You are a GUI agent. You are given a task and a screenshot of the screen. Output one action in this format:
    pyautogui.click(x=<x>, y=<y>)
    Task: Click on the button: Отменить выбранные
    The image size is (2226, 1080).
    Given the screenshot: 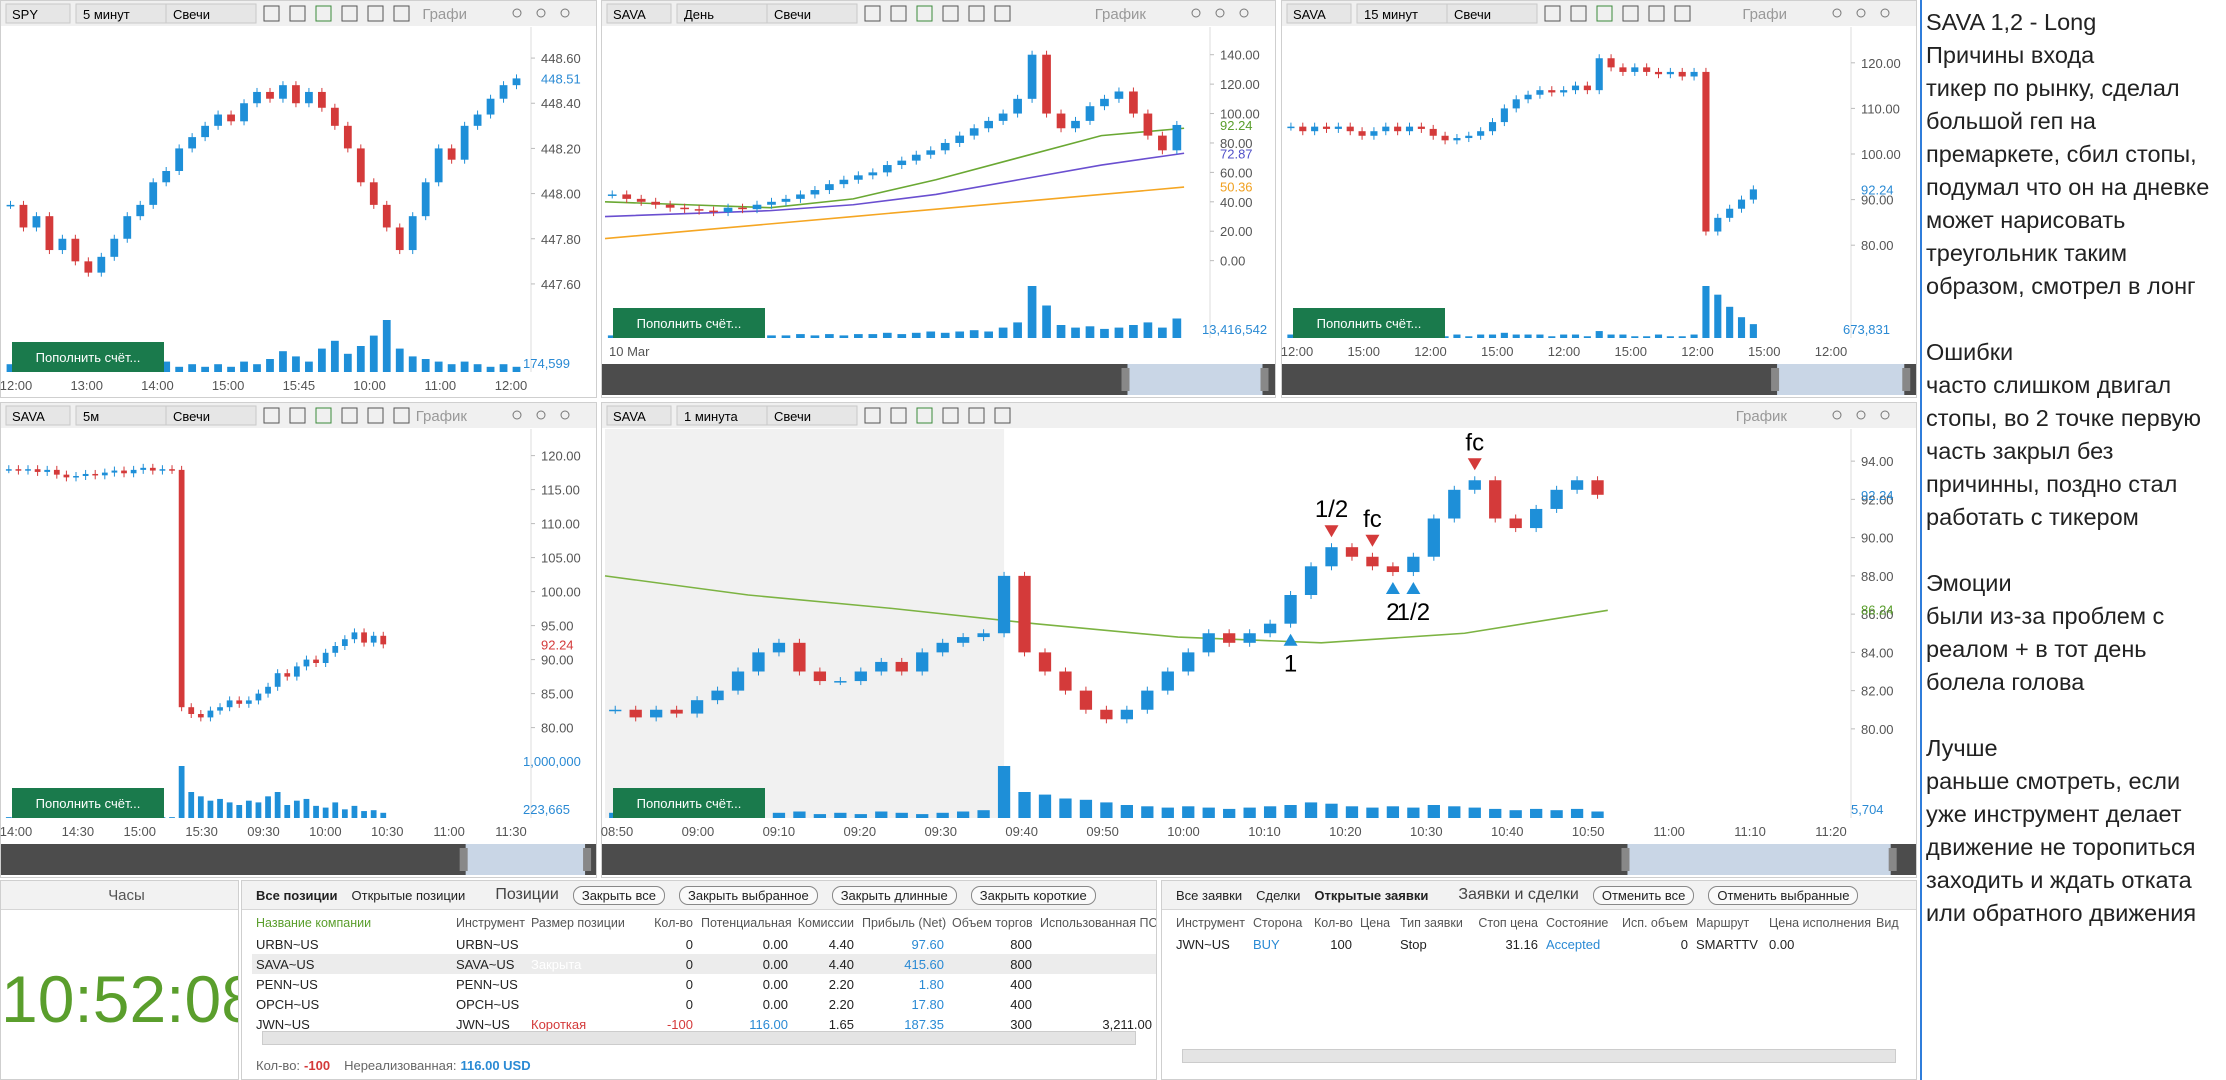 What is the action you would take?
    pyautogui.click(x=1783, y=895)
    